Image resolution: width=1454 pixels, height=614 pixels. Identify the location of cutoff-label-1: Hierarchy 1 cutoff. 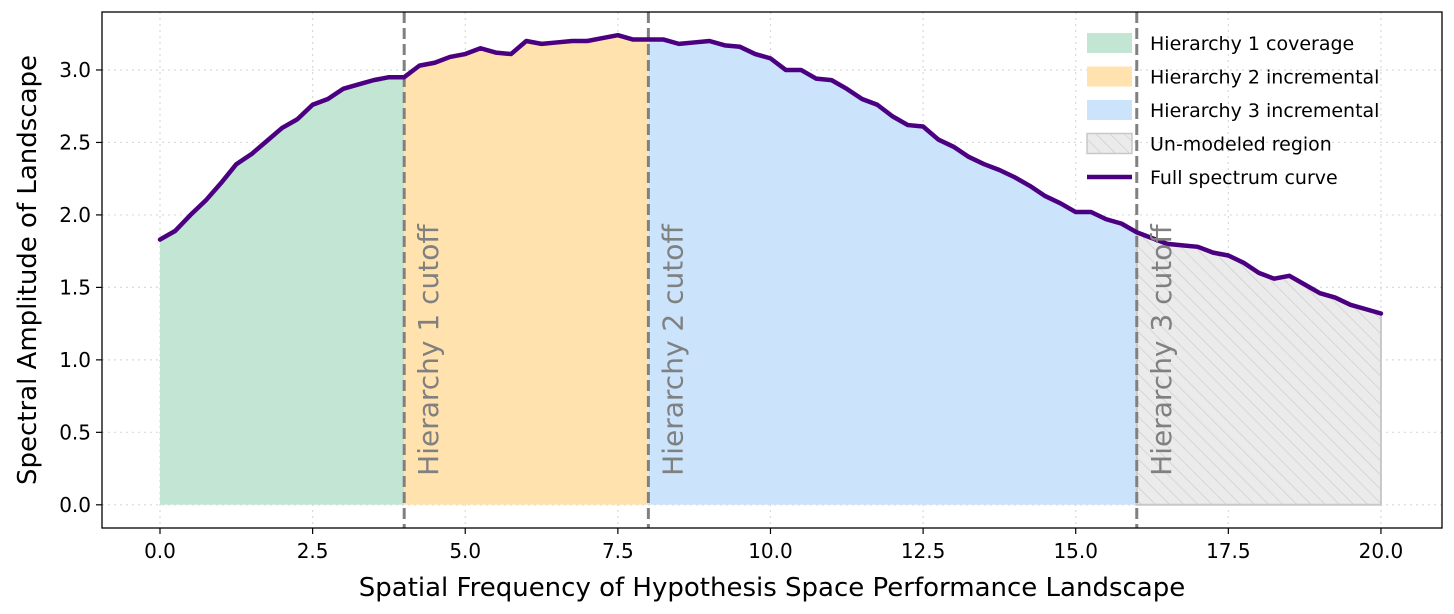
(428, 350).